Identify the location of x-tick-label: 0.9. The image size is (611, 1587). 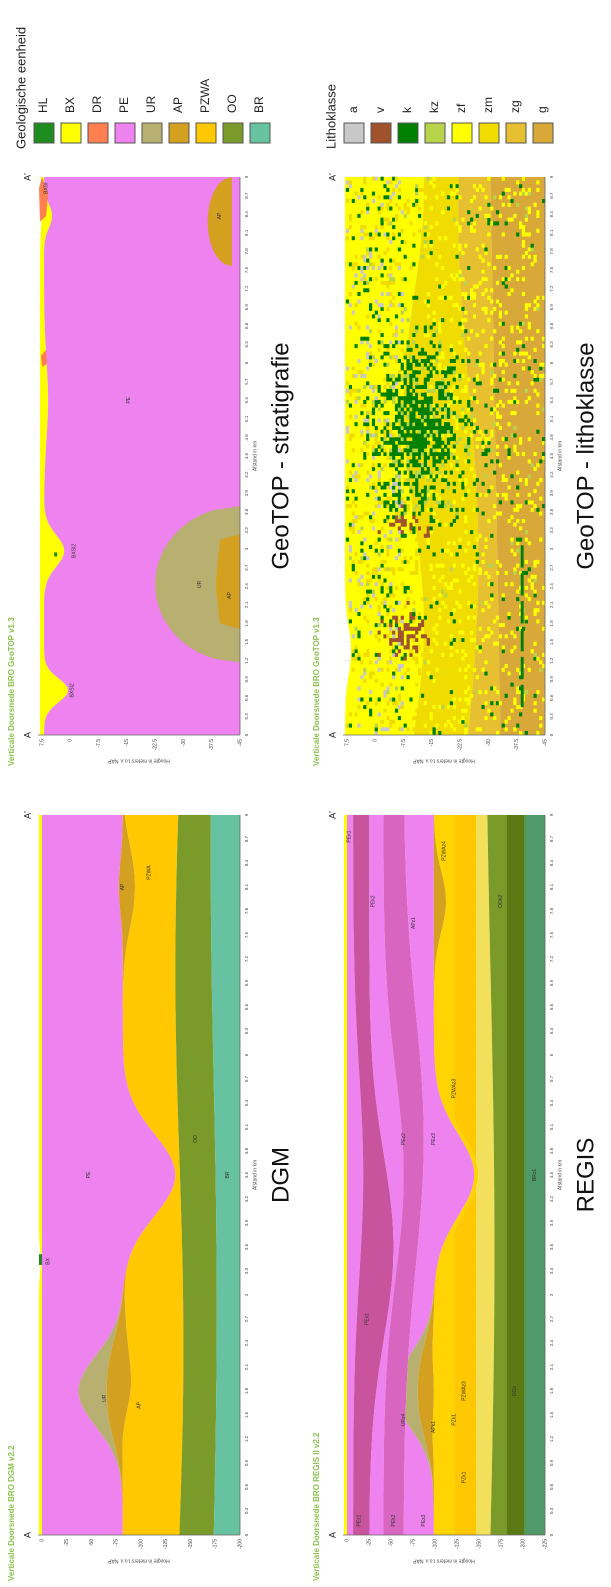
(551, 1462).